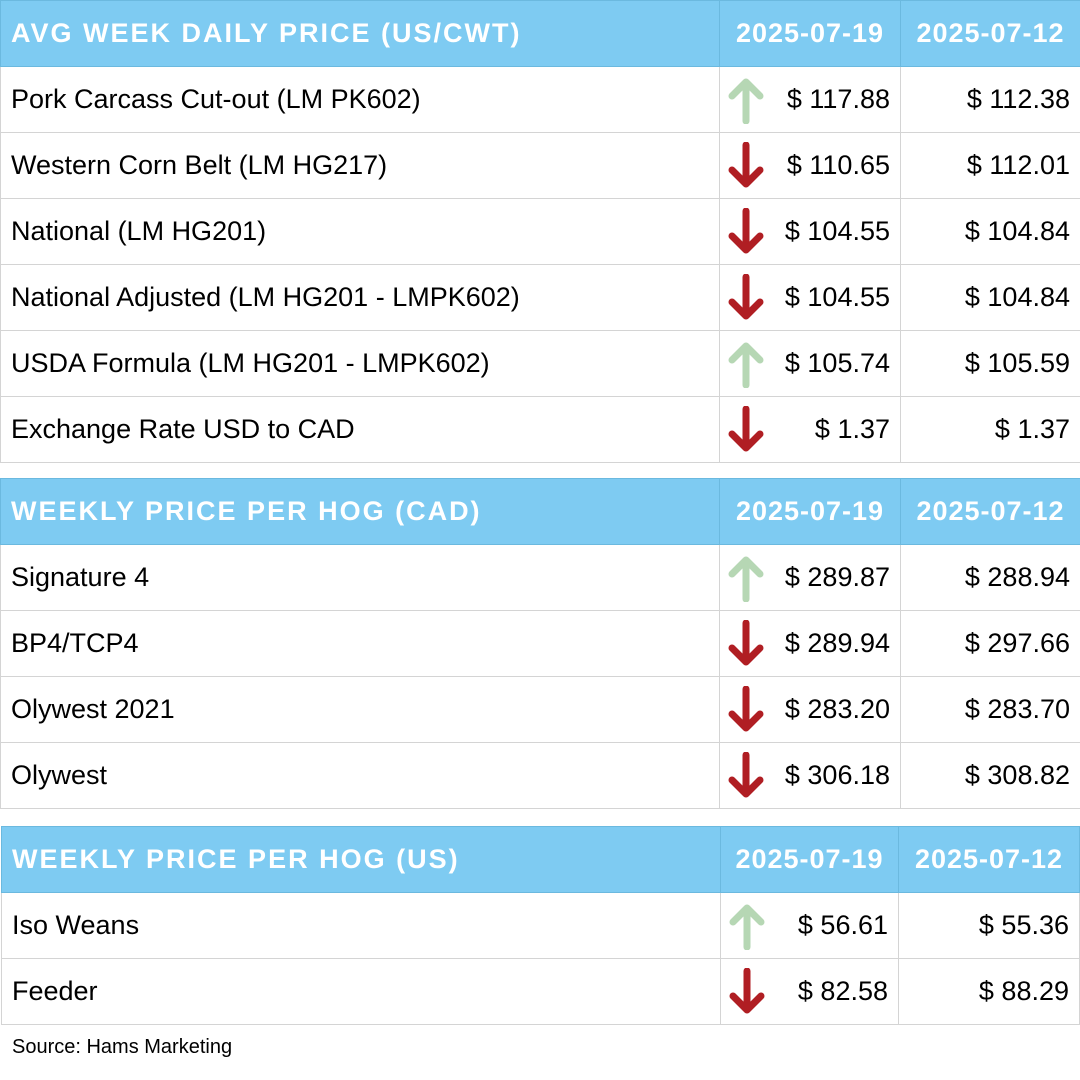  I want to click on table-row: Exchange Rate USD to CAD $ 1.37 $ 1.37, so click(540, 429).